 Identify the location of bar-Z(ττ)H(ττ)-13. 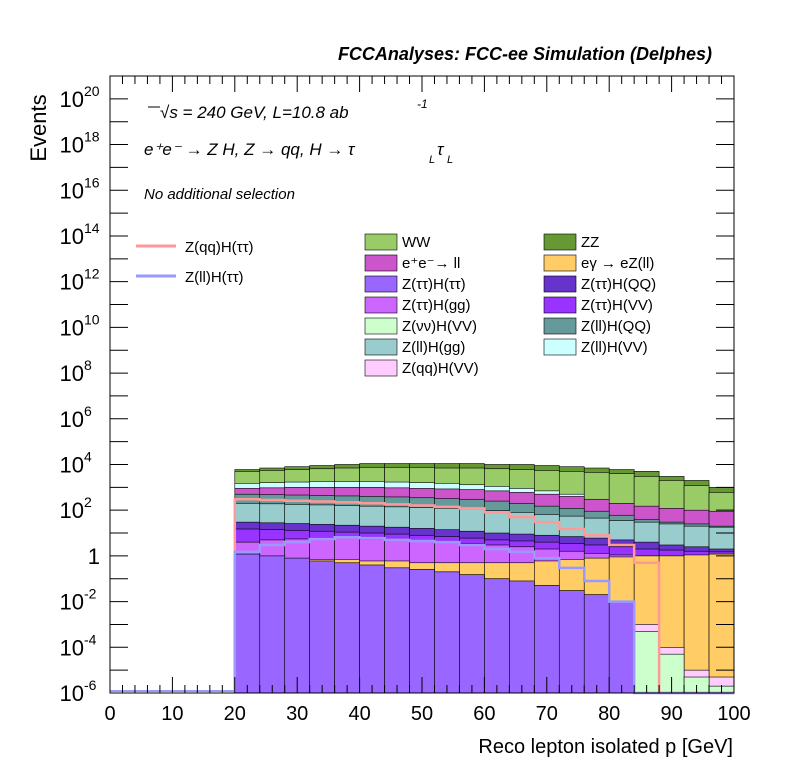
(571, 642).